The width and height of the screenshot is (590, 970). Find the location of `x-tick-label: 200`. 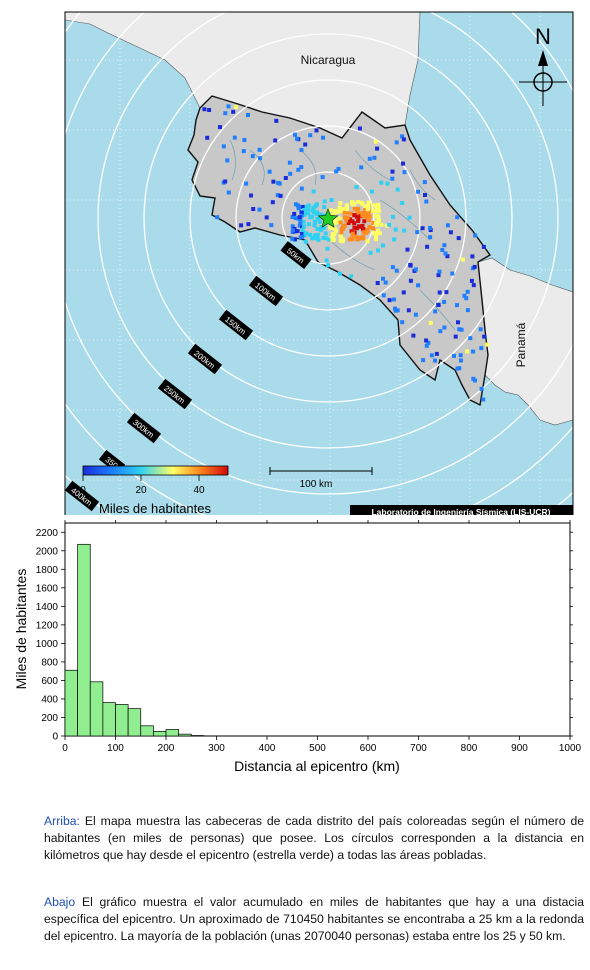

x-tick-label: 200 is located at coordinates (166, 748).